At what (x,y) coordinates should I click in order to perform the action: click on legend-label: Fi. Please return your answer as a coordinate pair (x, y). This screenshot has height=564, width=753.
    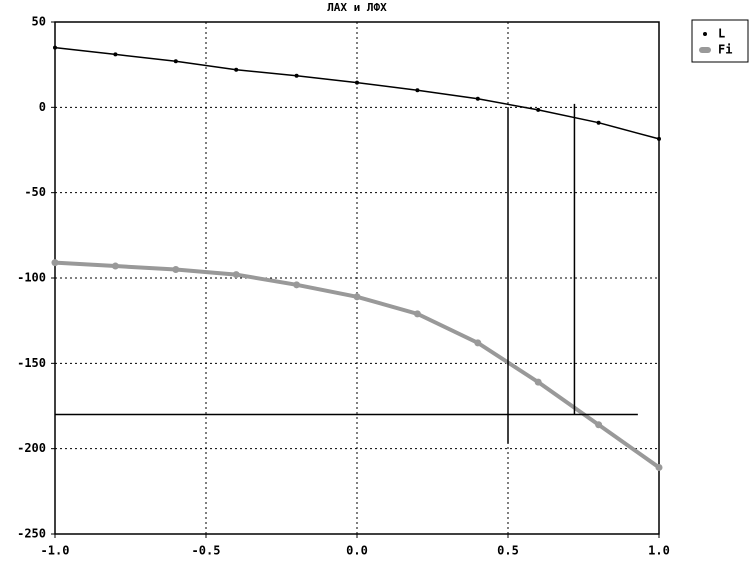
    Looking at the image, I should click on (725, 50).